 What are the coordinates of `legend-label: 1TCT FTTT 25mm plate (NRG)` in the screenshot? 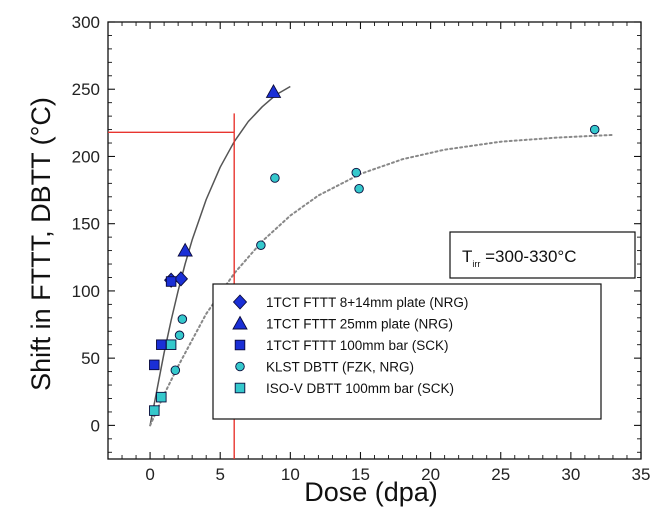 It's located at (359, 324).